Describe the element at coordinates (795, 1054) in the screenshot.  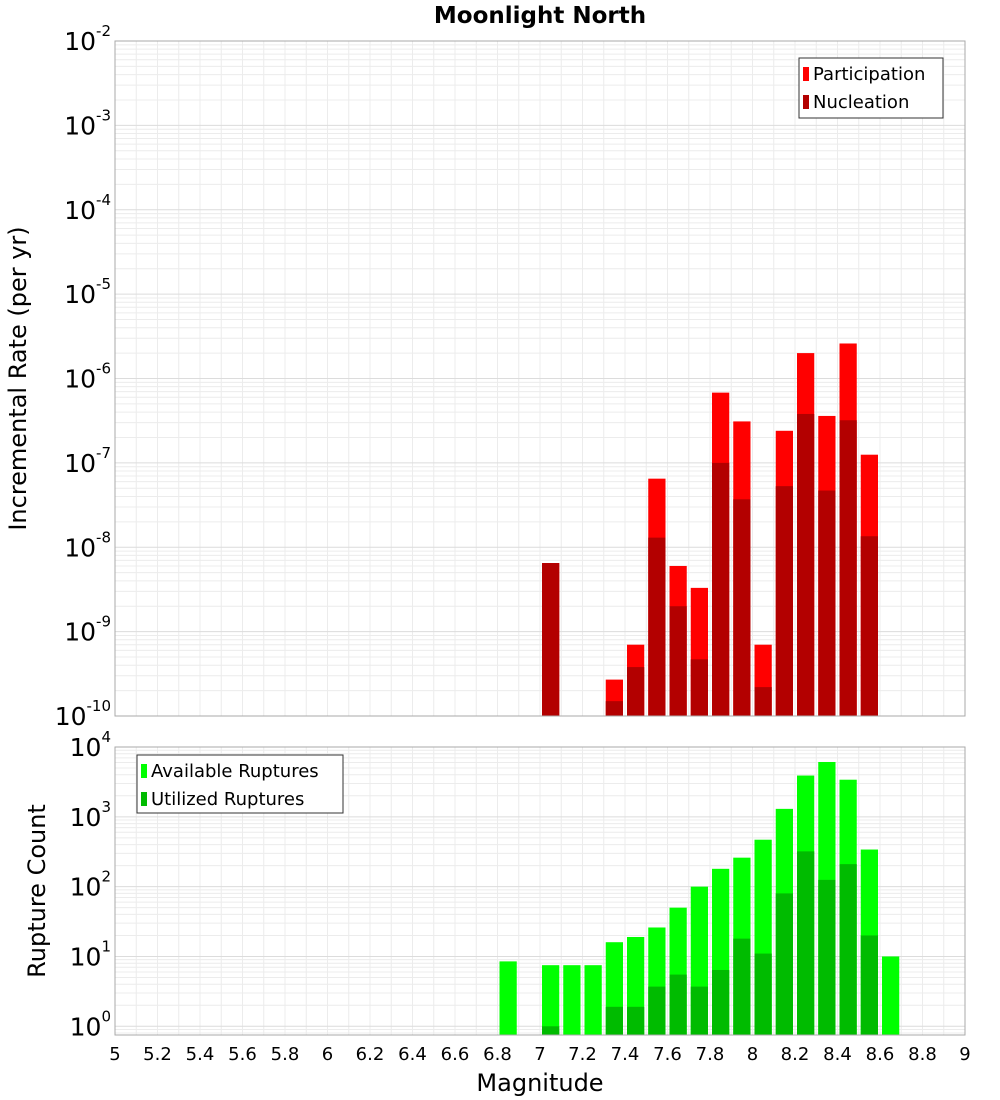
I see `x-tick-label: 8.2` at that location.